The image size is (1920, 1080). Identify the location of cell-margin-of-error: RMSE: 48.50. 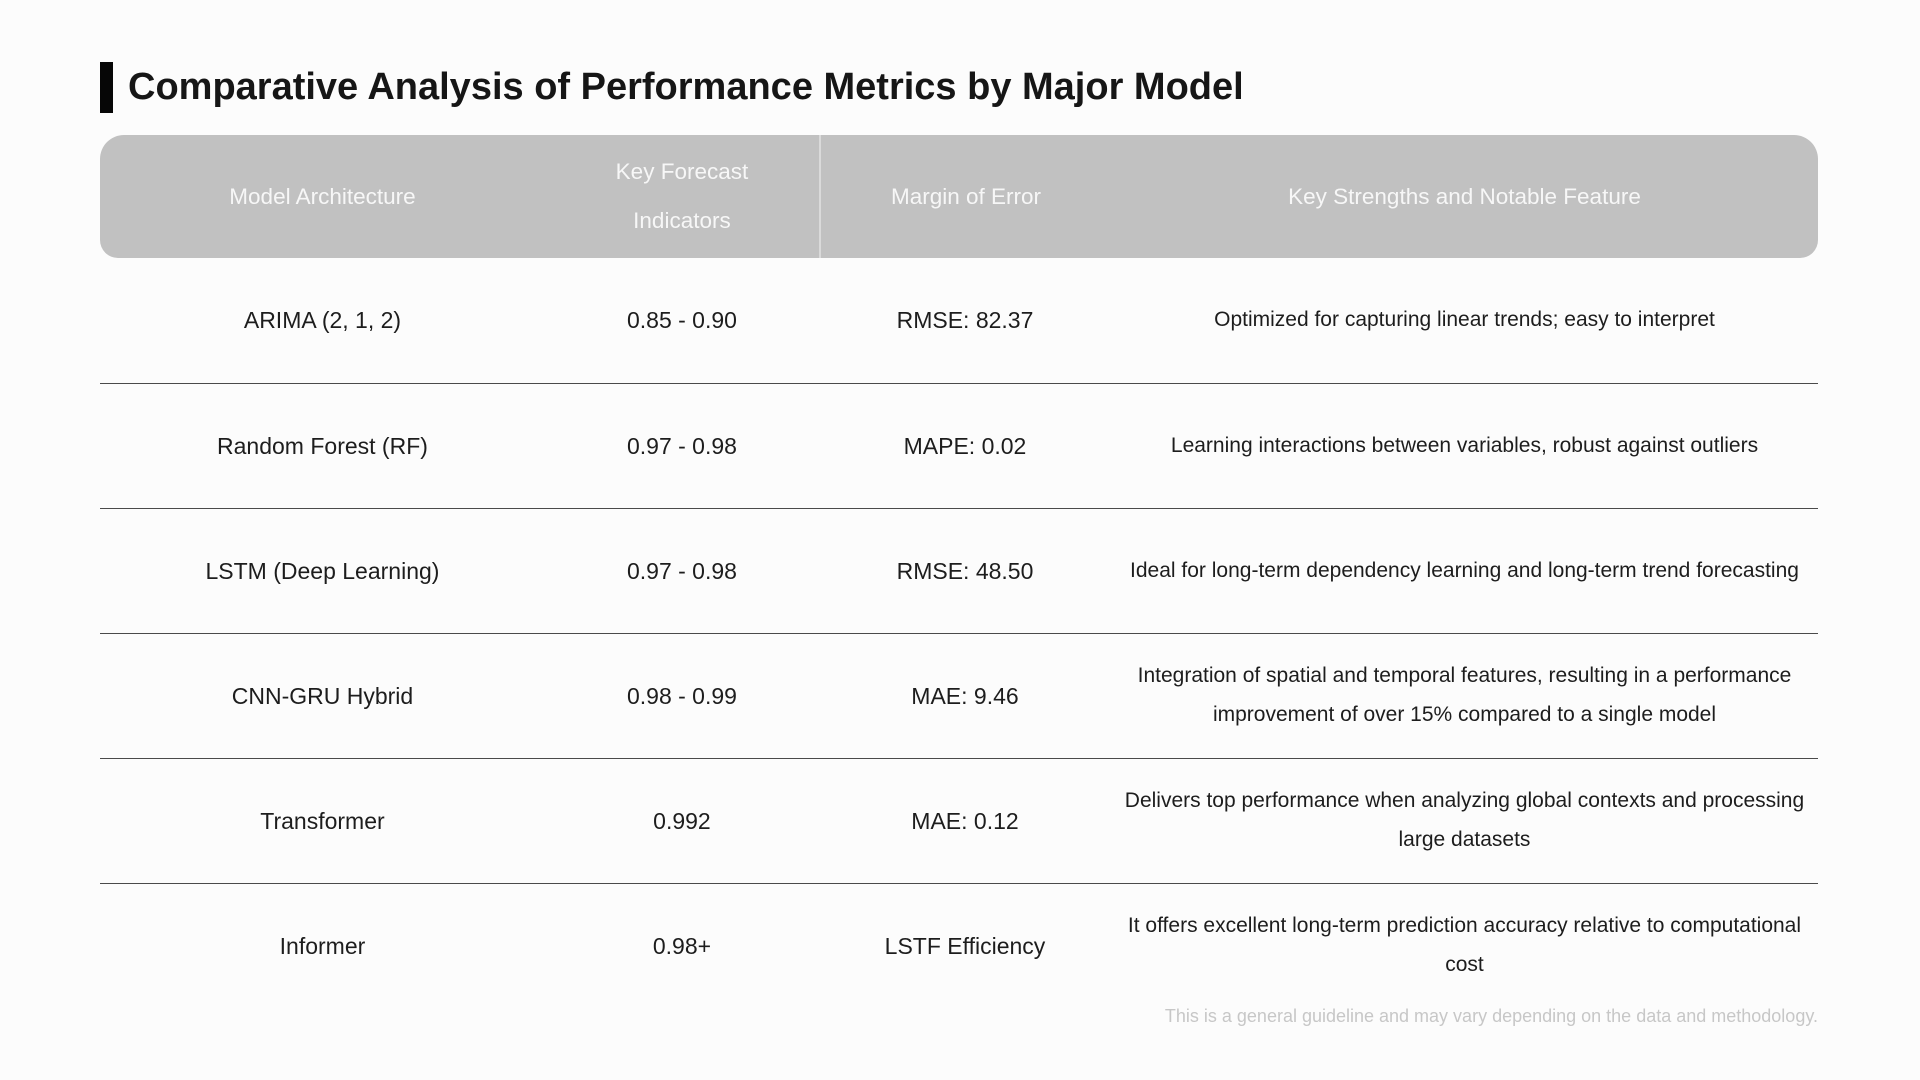
(965, 570).